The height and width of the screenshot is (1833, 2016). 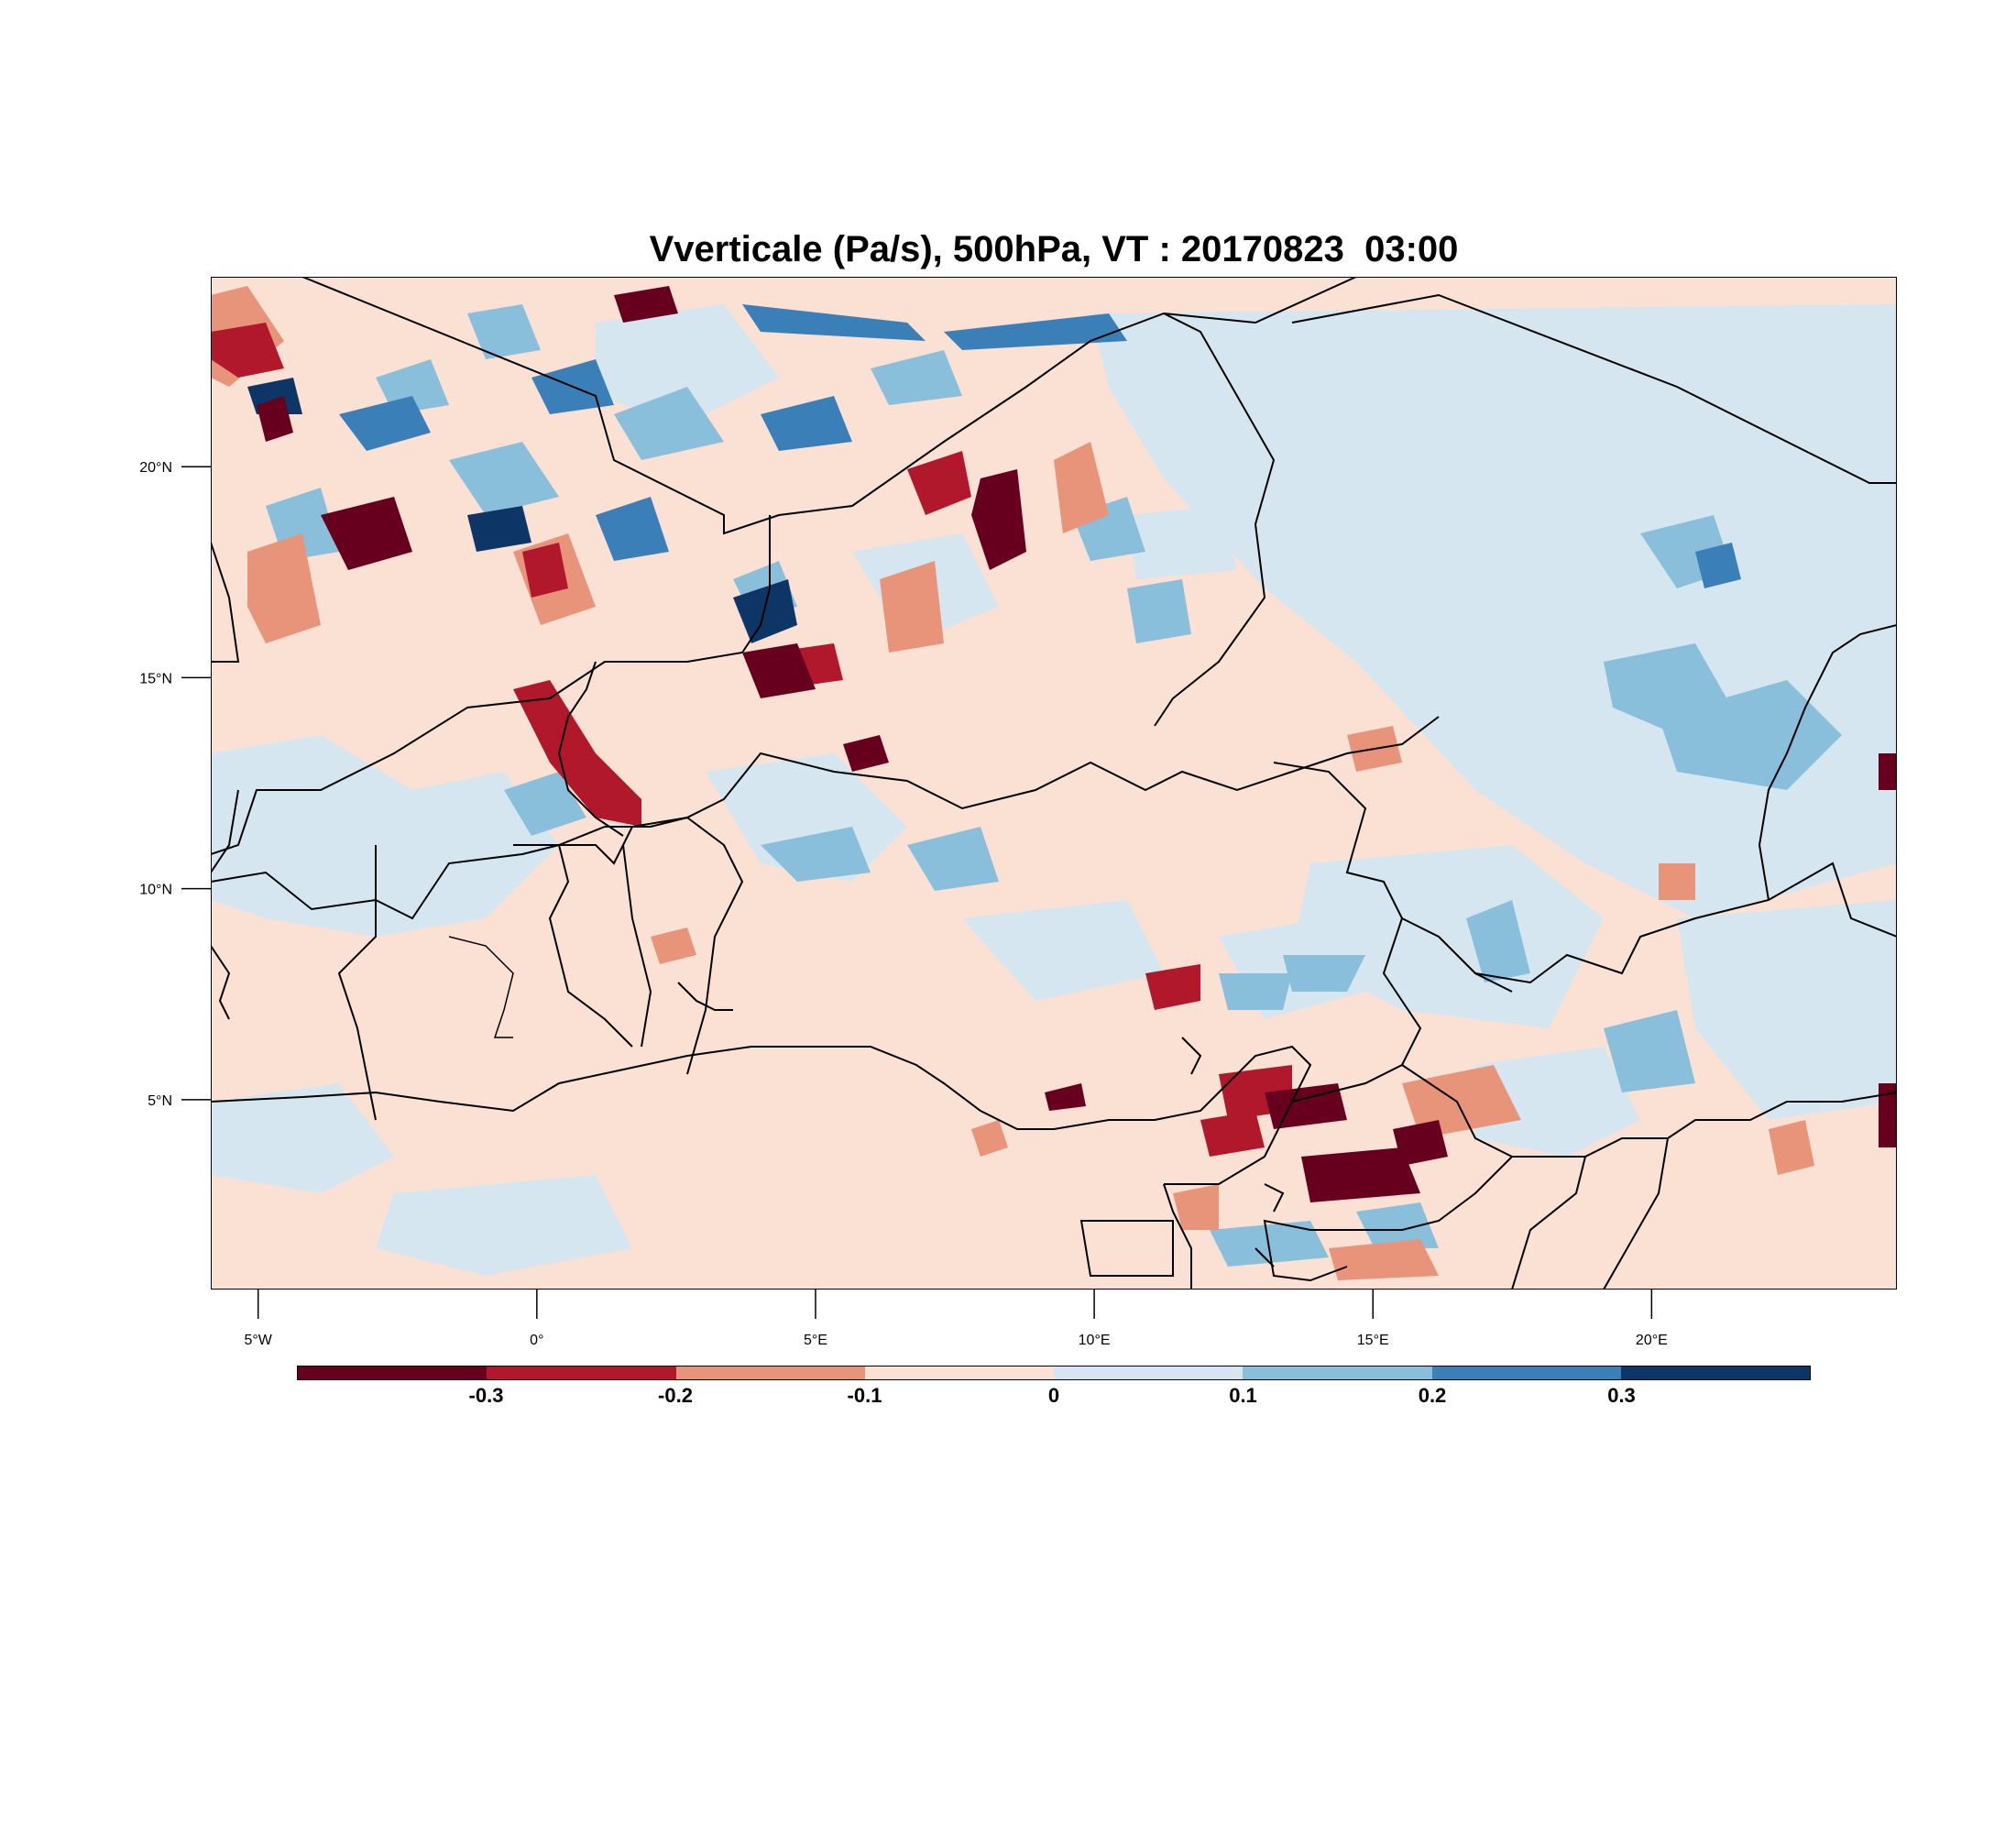 I want to click on lon-tick-label: 5°W, so click(x=258, y=1340).